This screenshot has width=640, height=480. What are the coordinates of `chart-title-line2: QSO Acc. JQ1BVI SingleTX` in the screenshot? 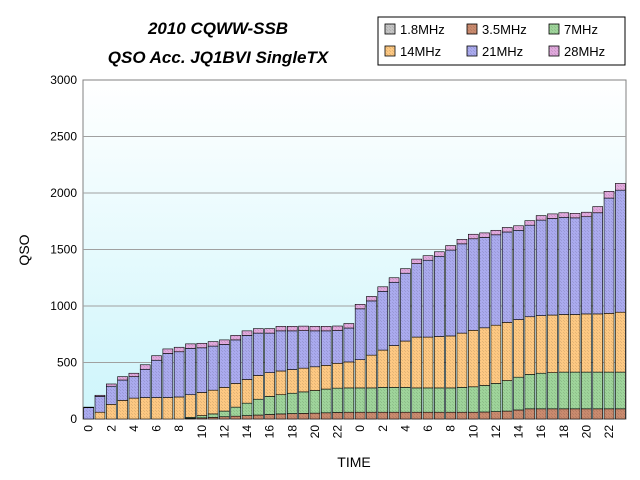 It's located at (219, 57).